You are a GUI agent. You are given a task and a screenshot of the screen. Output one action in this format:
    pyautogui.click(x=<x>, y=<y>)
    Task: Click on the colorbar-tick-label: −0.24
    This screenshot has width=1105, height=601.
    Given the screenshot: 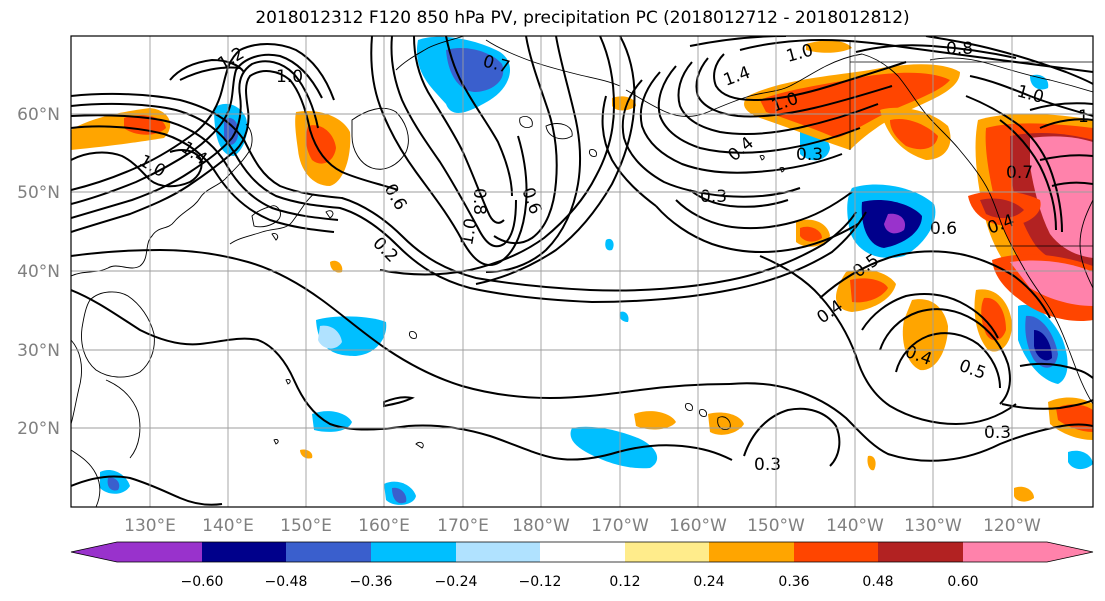 What is the action you would take?
    pyautogui.click(x=456, y=582)
    